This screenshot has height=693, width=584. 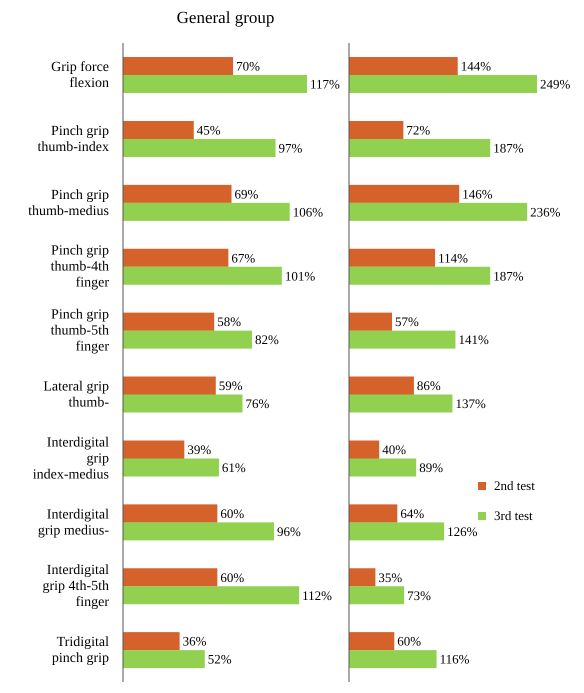 I want to click on y-tick-label: Interdigital grip index-medius, so click(x=71, y=458).